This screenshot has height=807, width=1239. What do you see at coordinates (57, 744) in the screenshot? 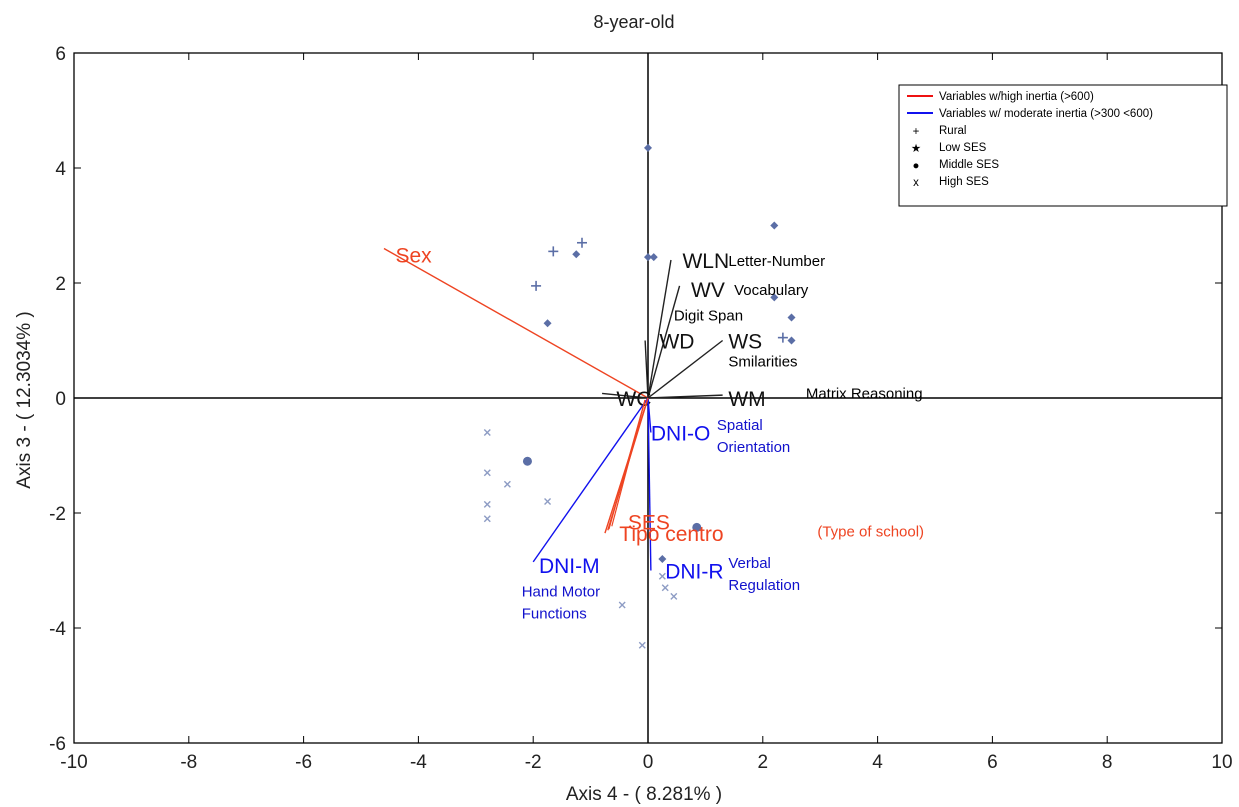
I see `y-tick-label: -6` at bounding box center [57, 744].